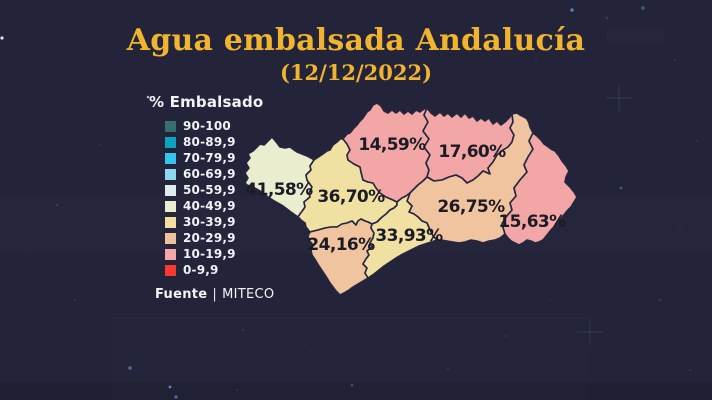 This screenshot has width=712, height=400. Describe the element at coordinates (472, 152) in the screenshot. I see `province-value-jaen: 17,60%` at that location.